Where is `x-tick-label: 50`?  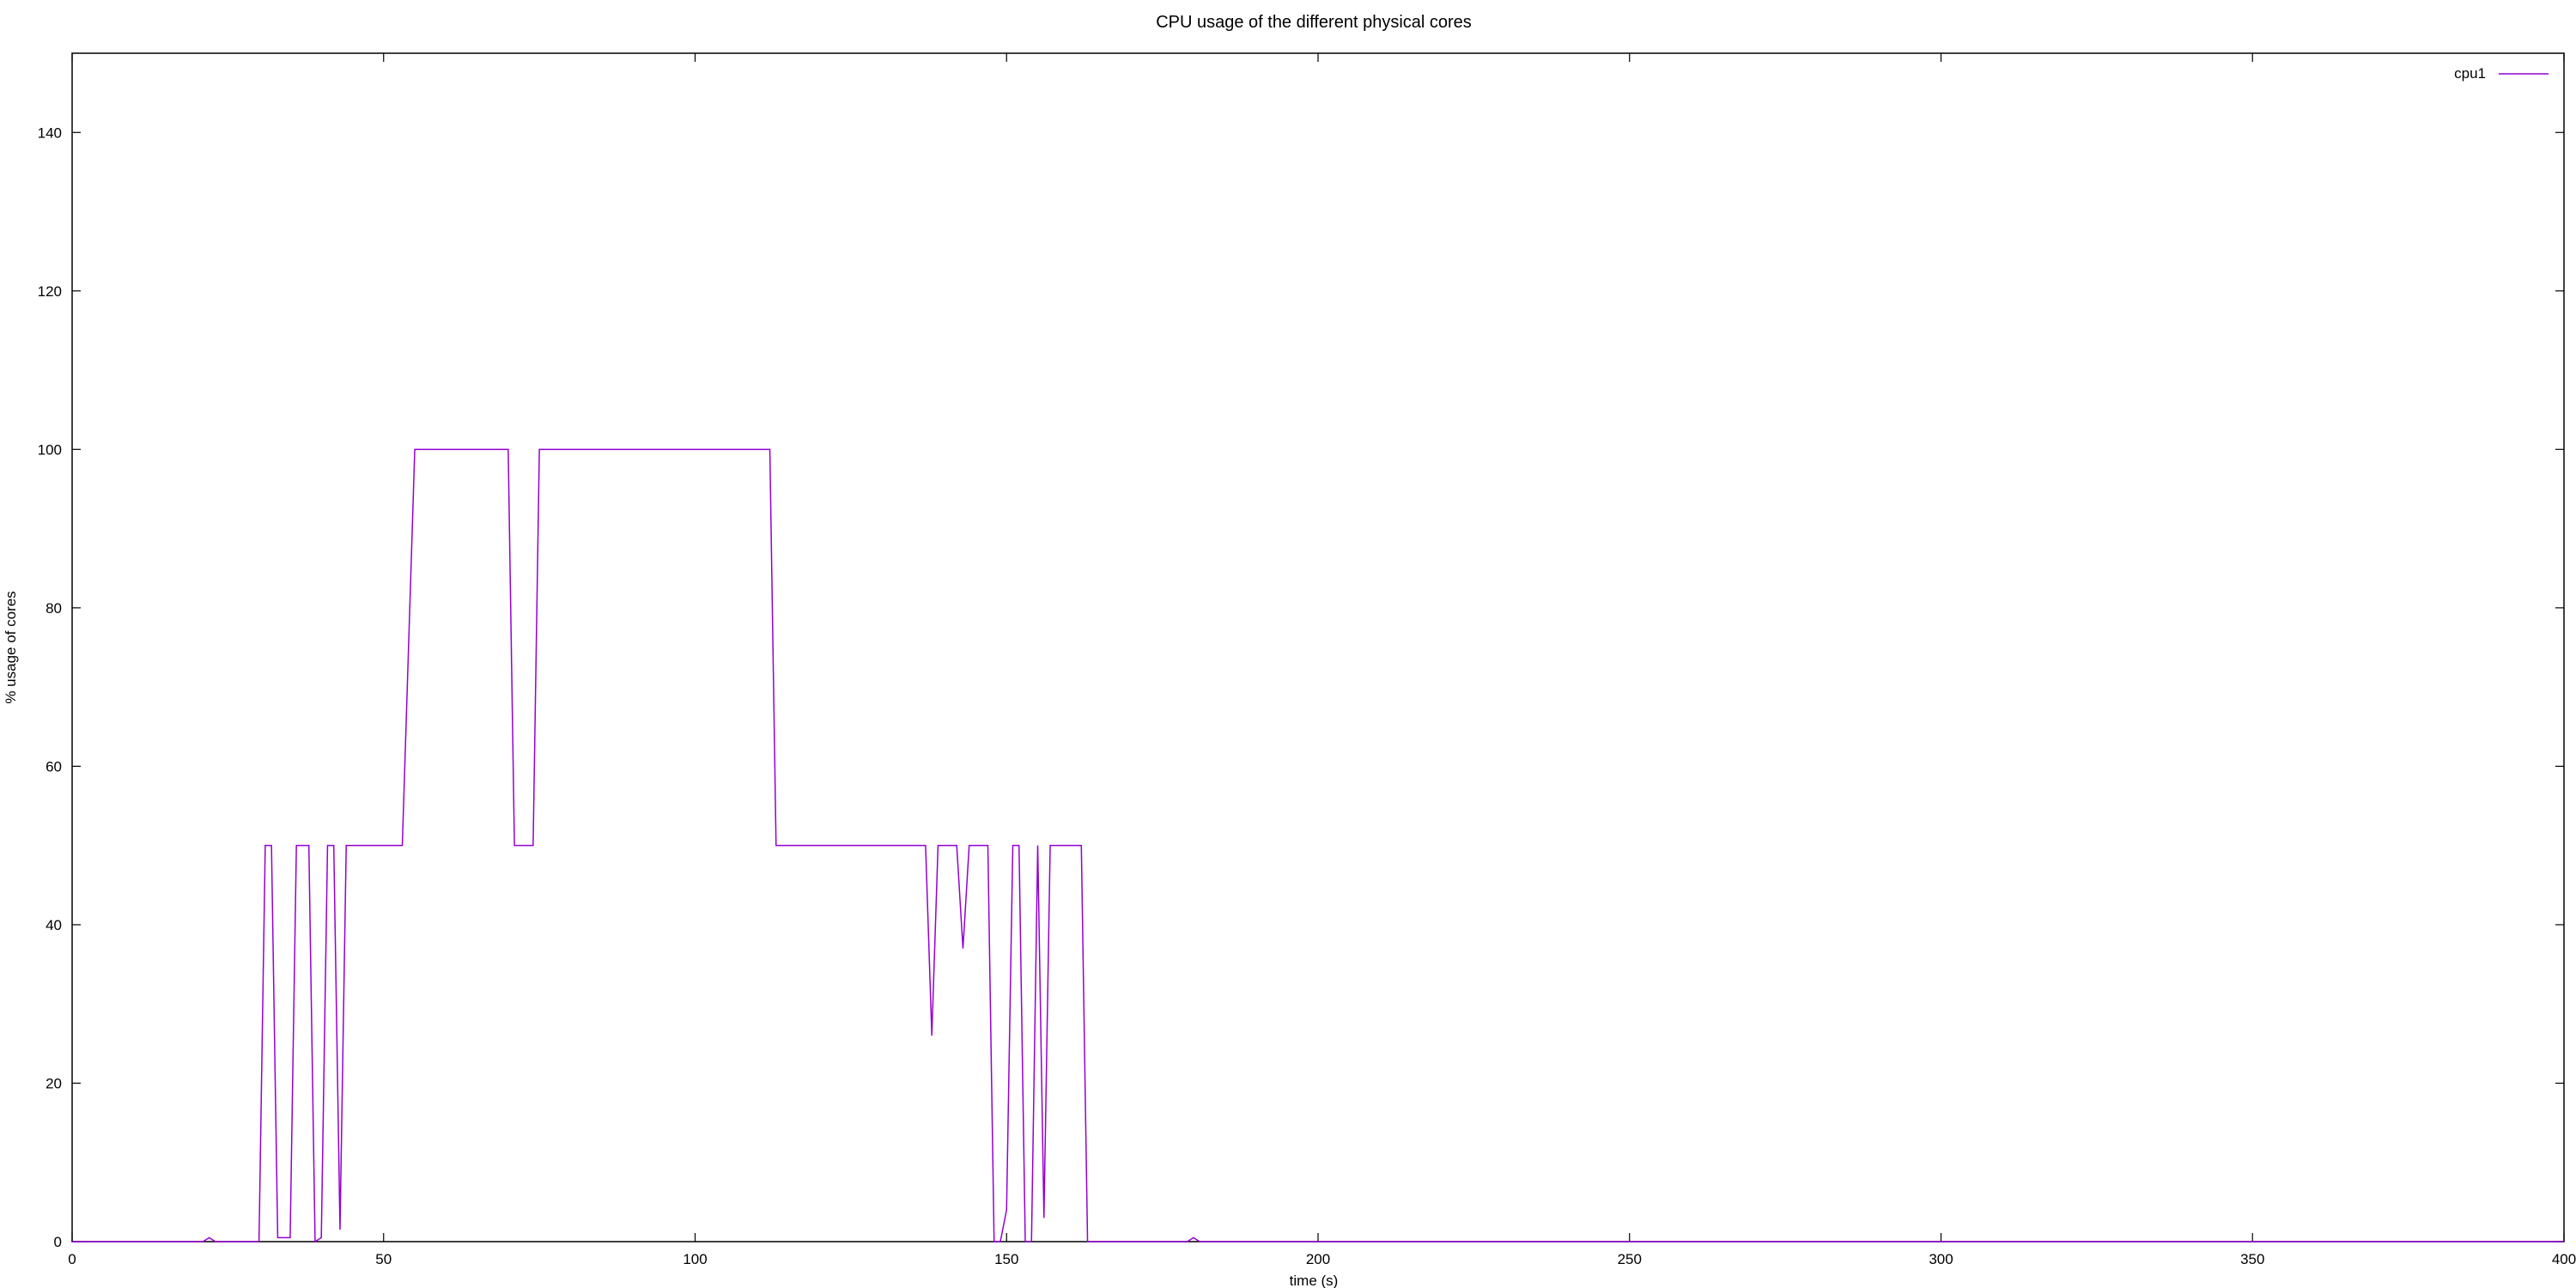
x-tick-label: 50 is located at coordinates (383, 1259).